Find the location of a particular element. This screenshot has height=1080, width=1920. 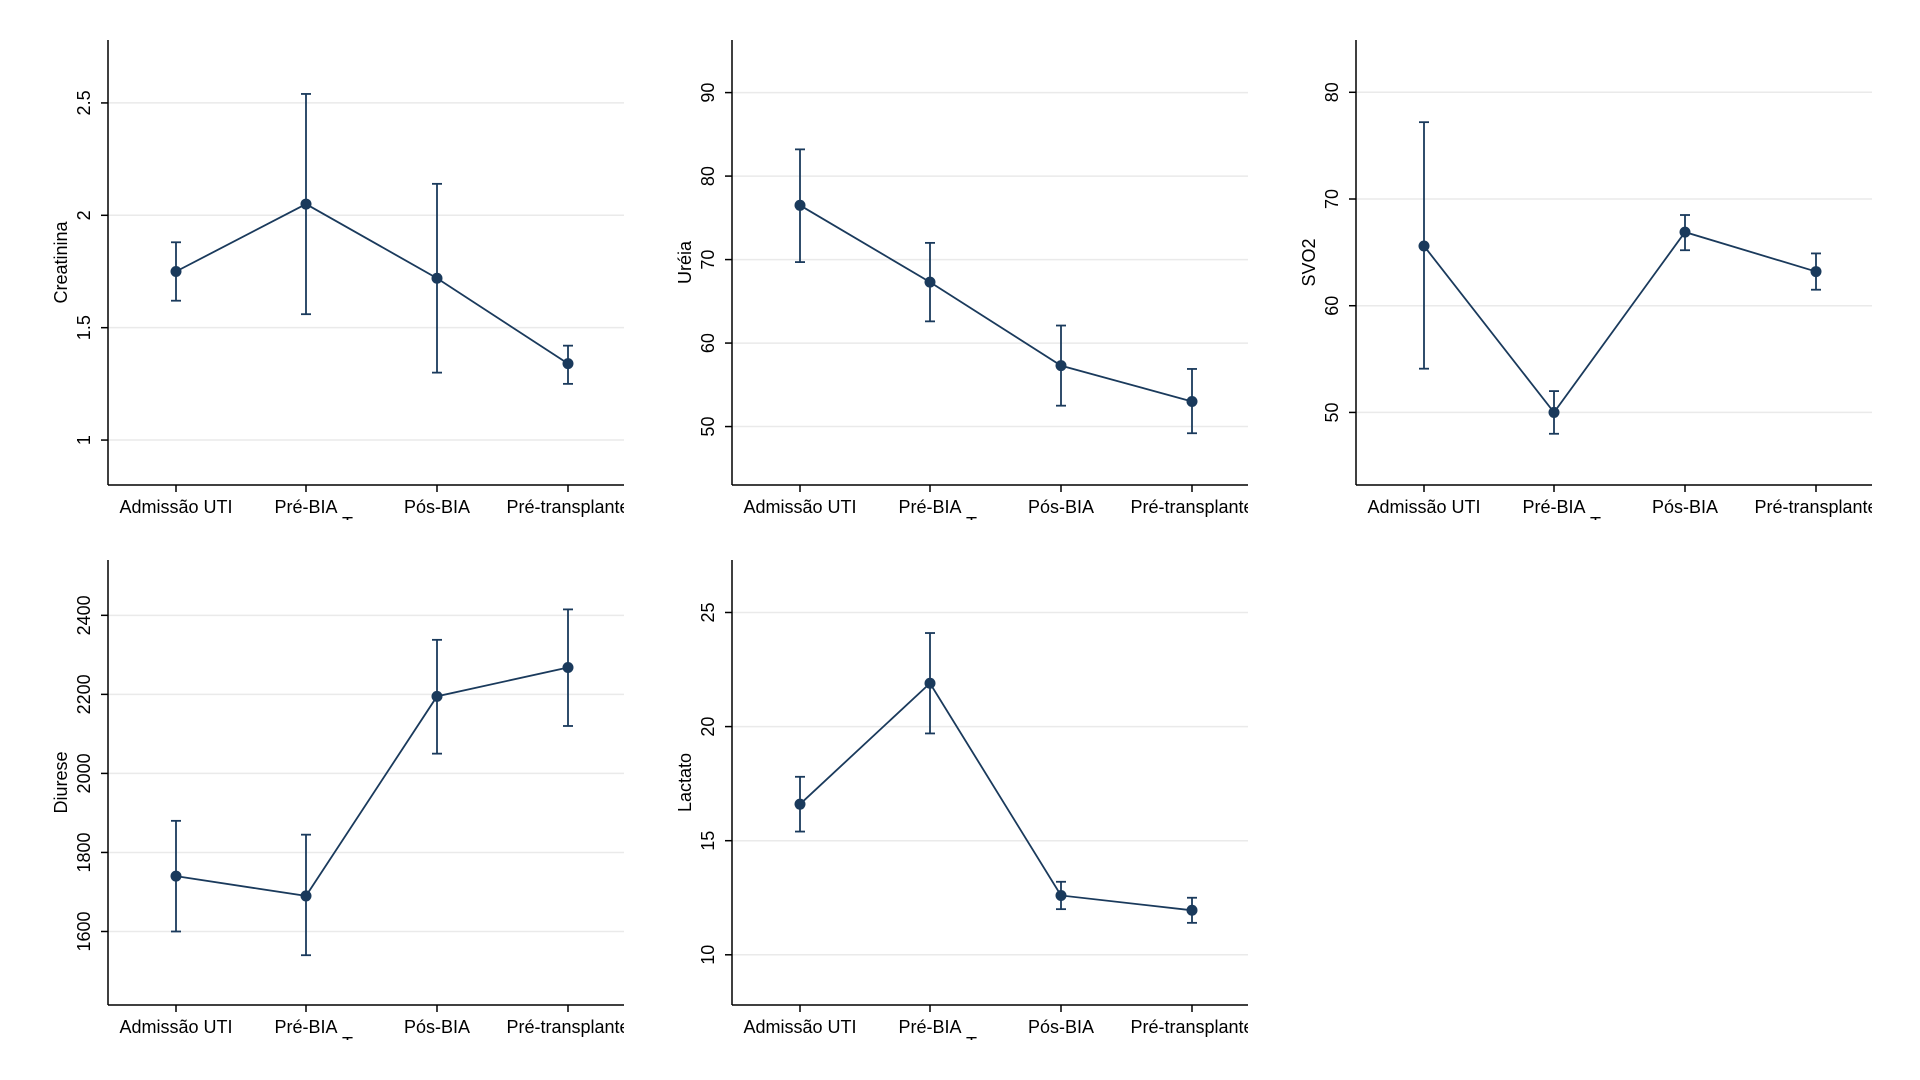

y-tick-label: 1800 is located at coordinates (84, 852).